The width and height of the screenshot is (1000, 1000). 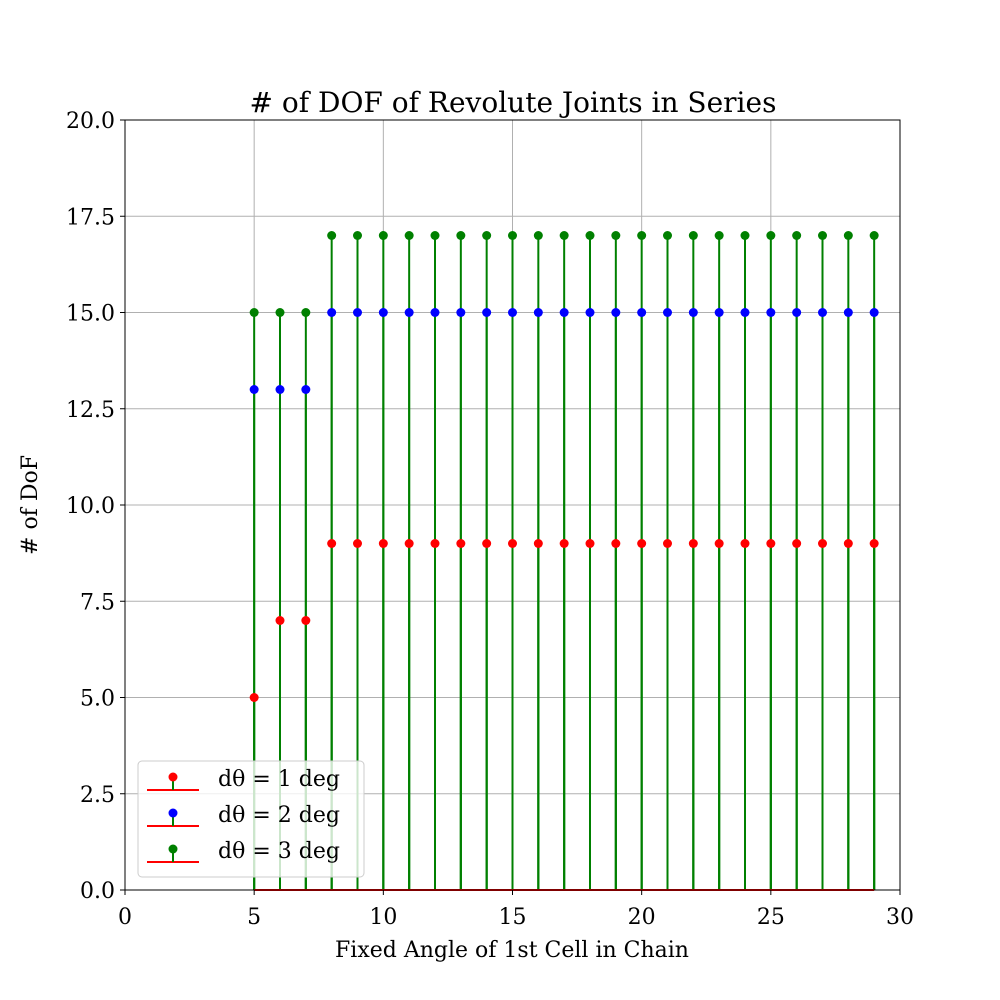 What do you see at coordinates (254, 917) in the screenshot?
I see `x-tick-label: 5` at bounding box center [254, 917].